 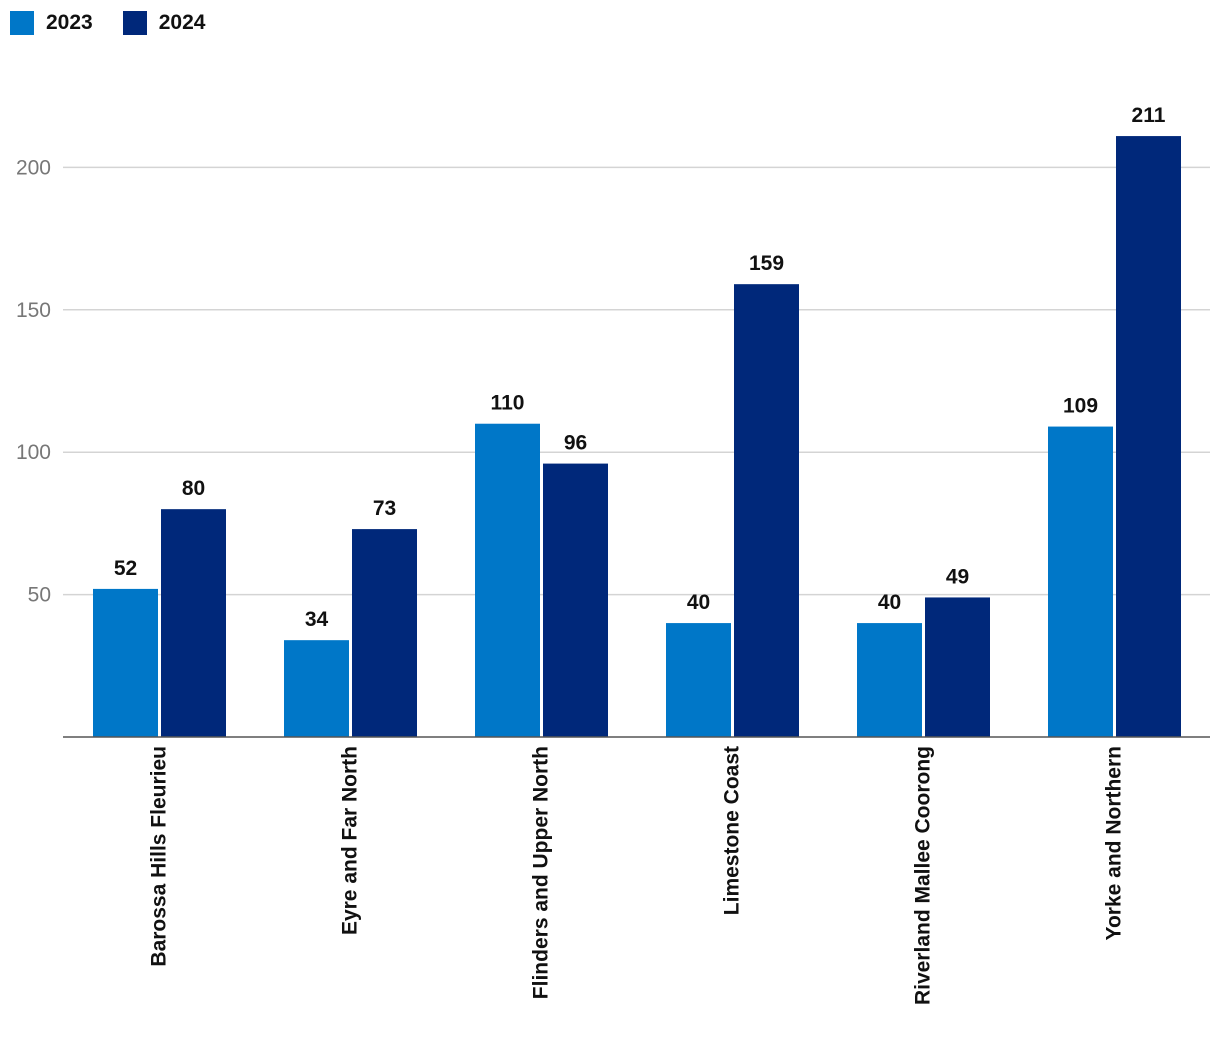 I want to click on data-label-2024: 73, so click(x=384, y=508).